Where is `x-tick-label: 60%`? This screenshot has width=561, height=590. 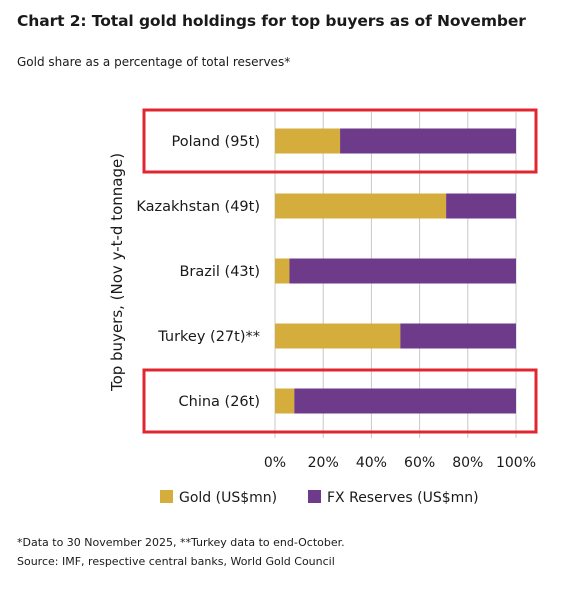 x-tick-label: 60% is located at coordinates (419, 463).